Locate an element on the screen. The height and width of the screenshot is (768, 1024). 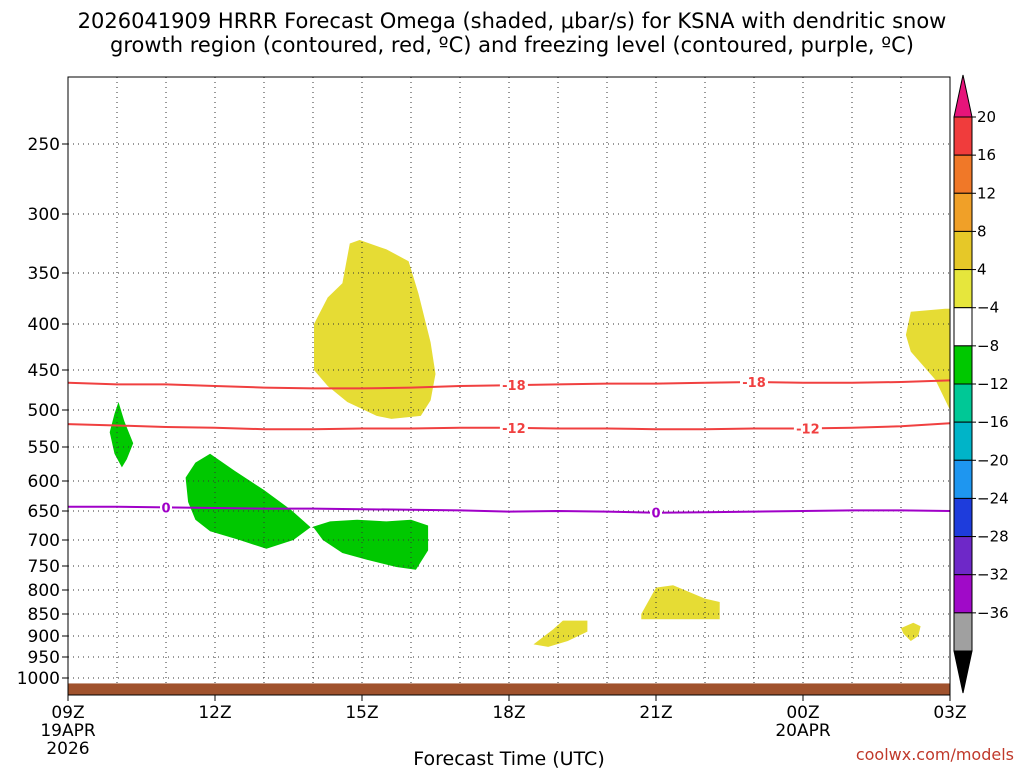
colorbar-label: 20 is located at coordinates (986, 117).